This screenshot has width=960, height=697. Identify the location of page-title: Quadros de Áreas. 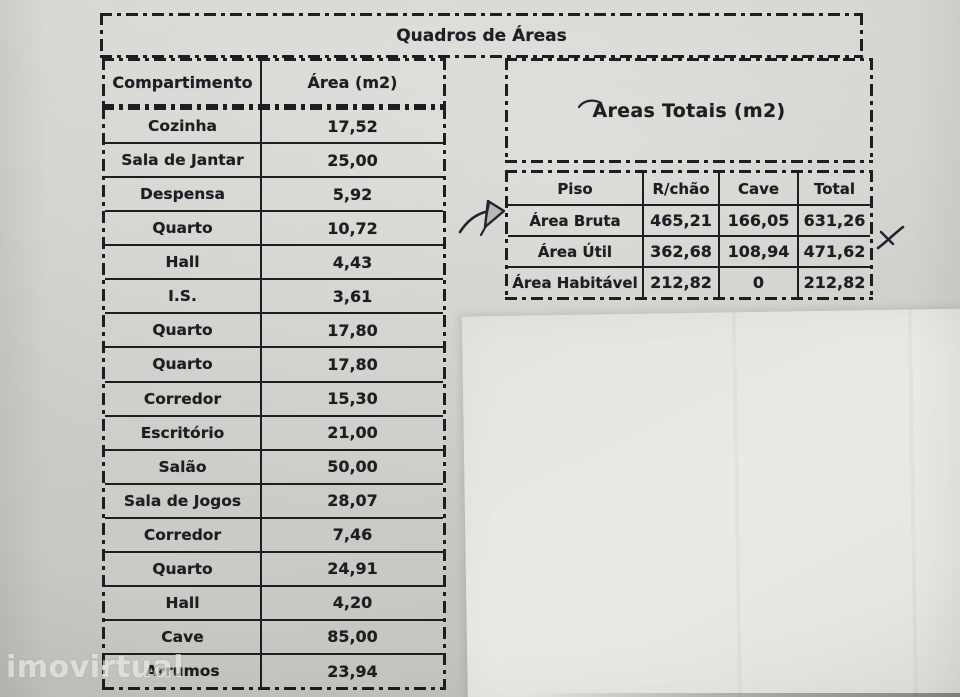
(481, 35).